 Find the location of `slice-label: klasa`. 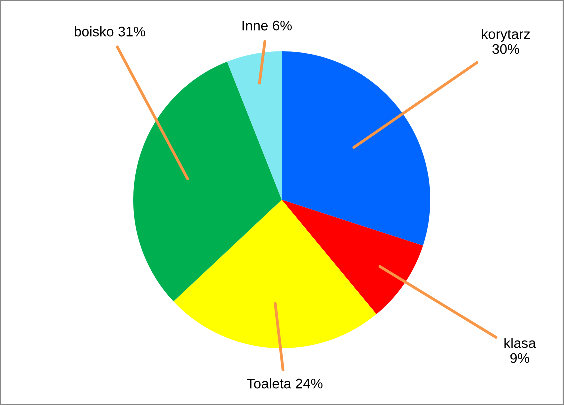

slice-label: klasa is located at coordinates (520, 343).